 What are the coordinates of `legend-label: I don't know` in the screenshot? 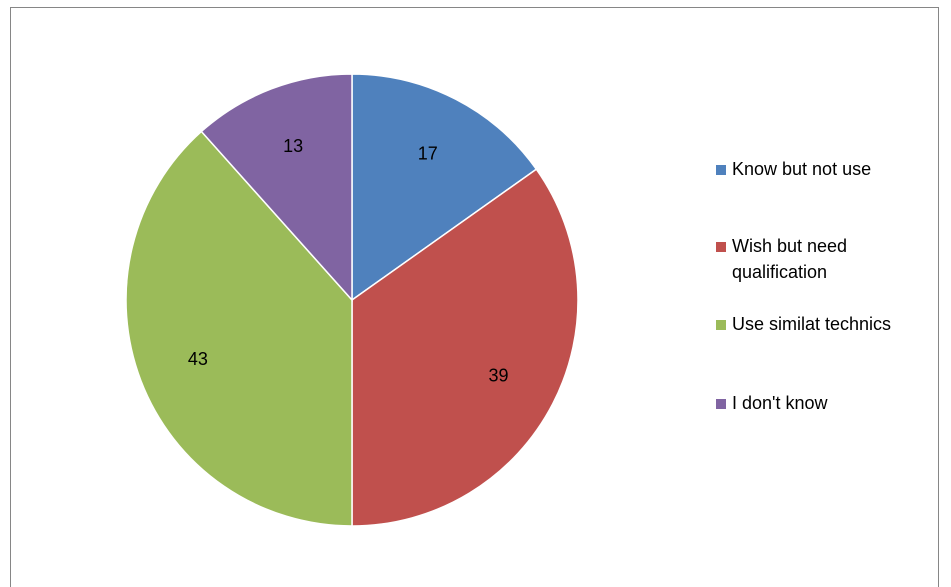 It's located at (780, 403).